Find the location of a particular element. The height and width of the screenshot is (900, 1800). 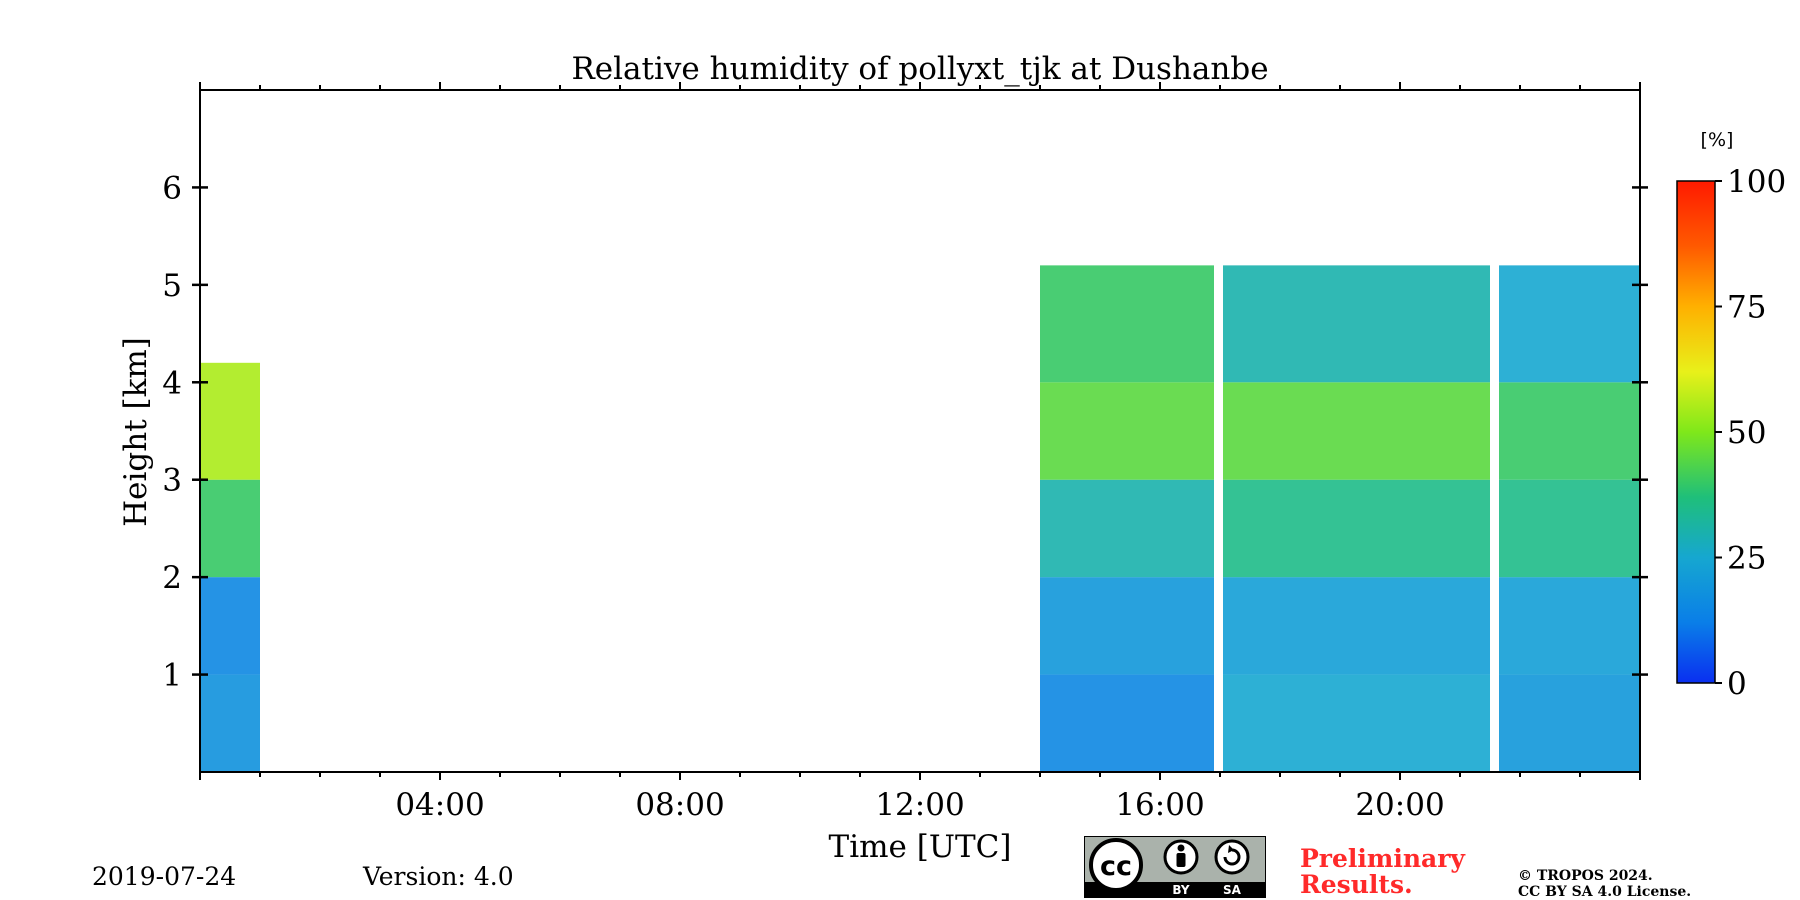

copyright-line-2: CC BY SA 4.0 License. is located at coordinates (1605, 892).